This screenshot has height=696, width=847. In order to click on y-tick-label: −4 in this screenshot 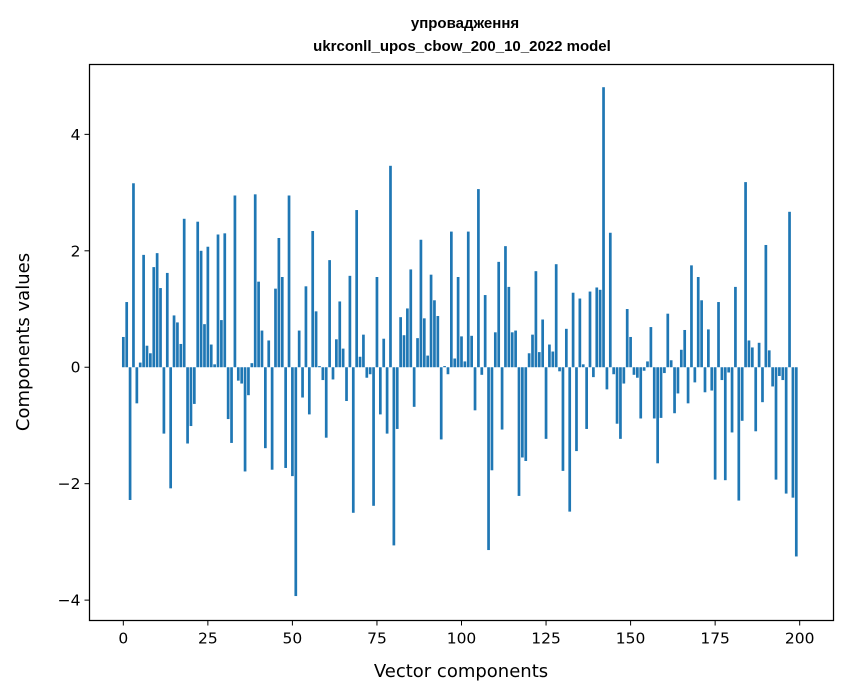, I will do `click(69, 601)`.